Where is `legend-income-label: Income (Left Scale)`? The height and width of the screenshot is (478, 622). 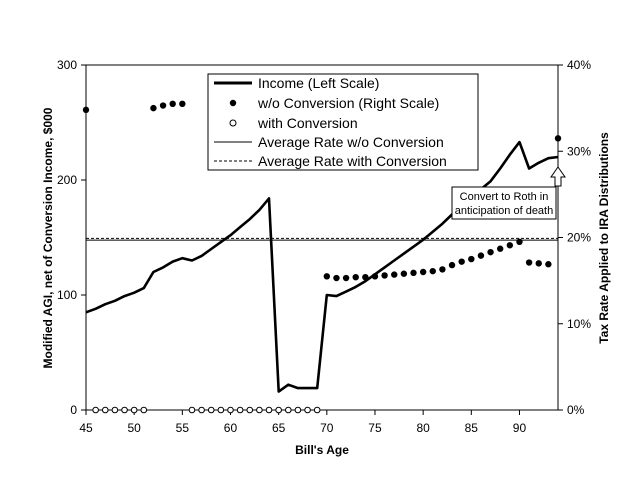
legend-income-label: Income (Left Scale) is located at coordinates (318, 83).